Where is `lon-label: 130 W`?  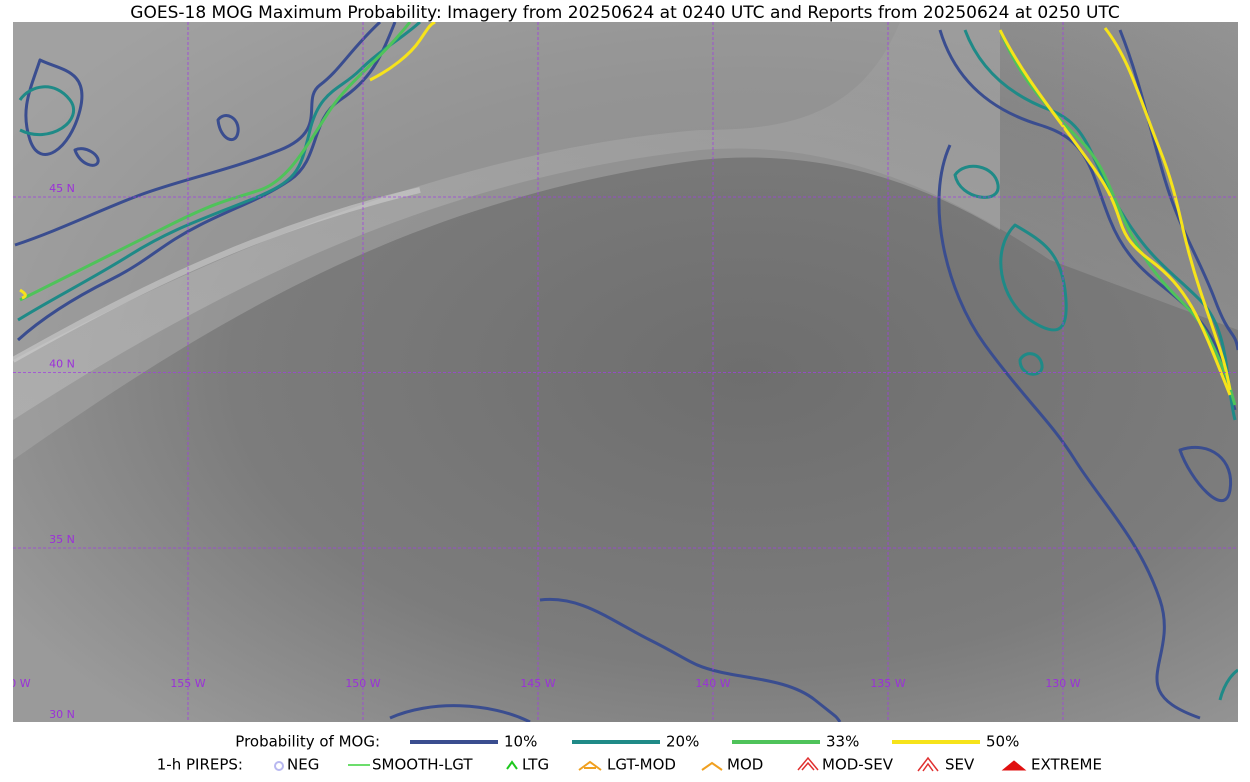
lon-label: 130 W is located at coordinates (1062, 683).